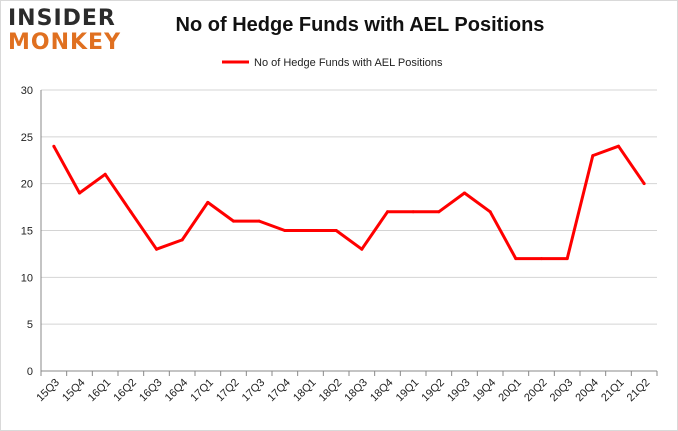 This screenshot has width=678, height=431. What do you see at coordinates (562, 391) in the screenshot?
I see `x-tick-label: 20Q3` at bounding box center [562, 391].